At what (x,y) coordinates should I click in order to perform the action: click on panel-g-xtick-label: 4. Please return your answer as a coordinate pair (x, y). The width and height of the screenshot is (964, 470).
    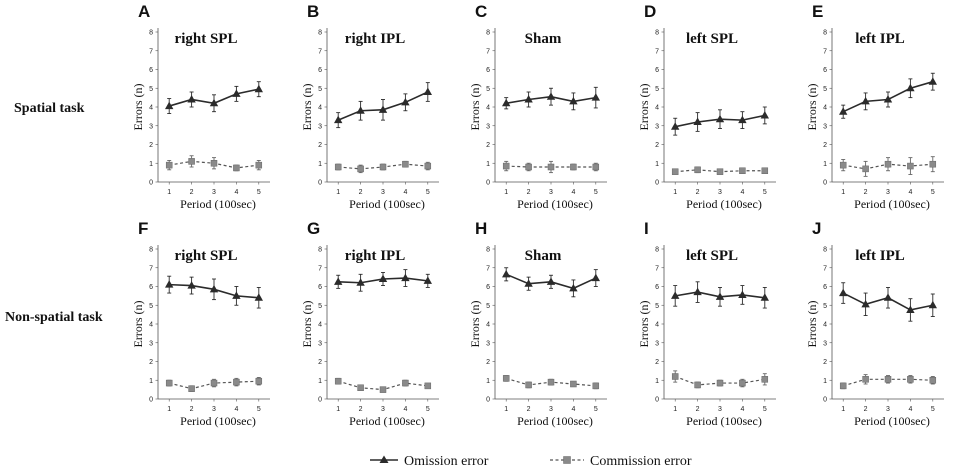
    Looking at the image, I should click on (405, 409).